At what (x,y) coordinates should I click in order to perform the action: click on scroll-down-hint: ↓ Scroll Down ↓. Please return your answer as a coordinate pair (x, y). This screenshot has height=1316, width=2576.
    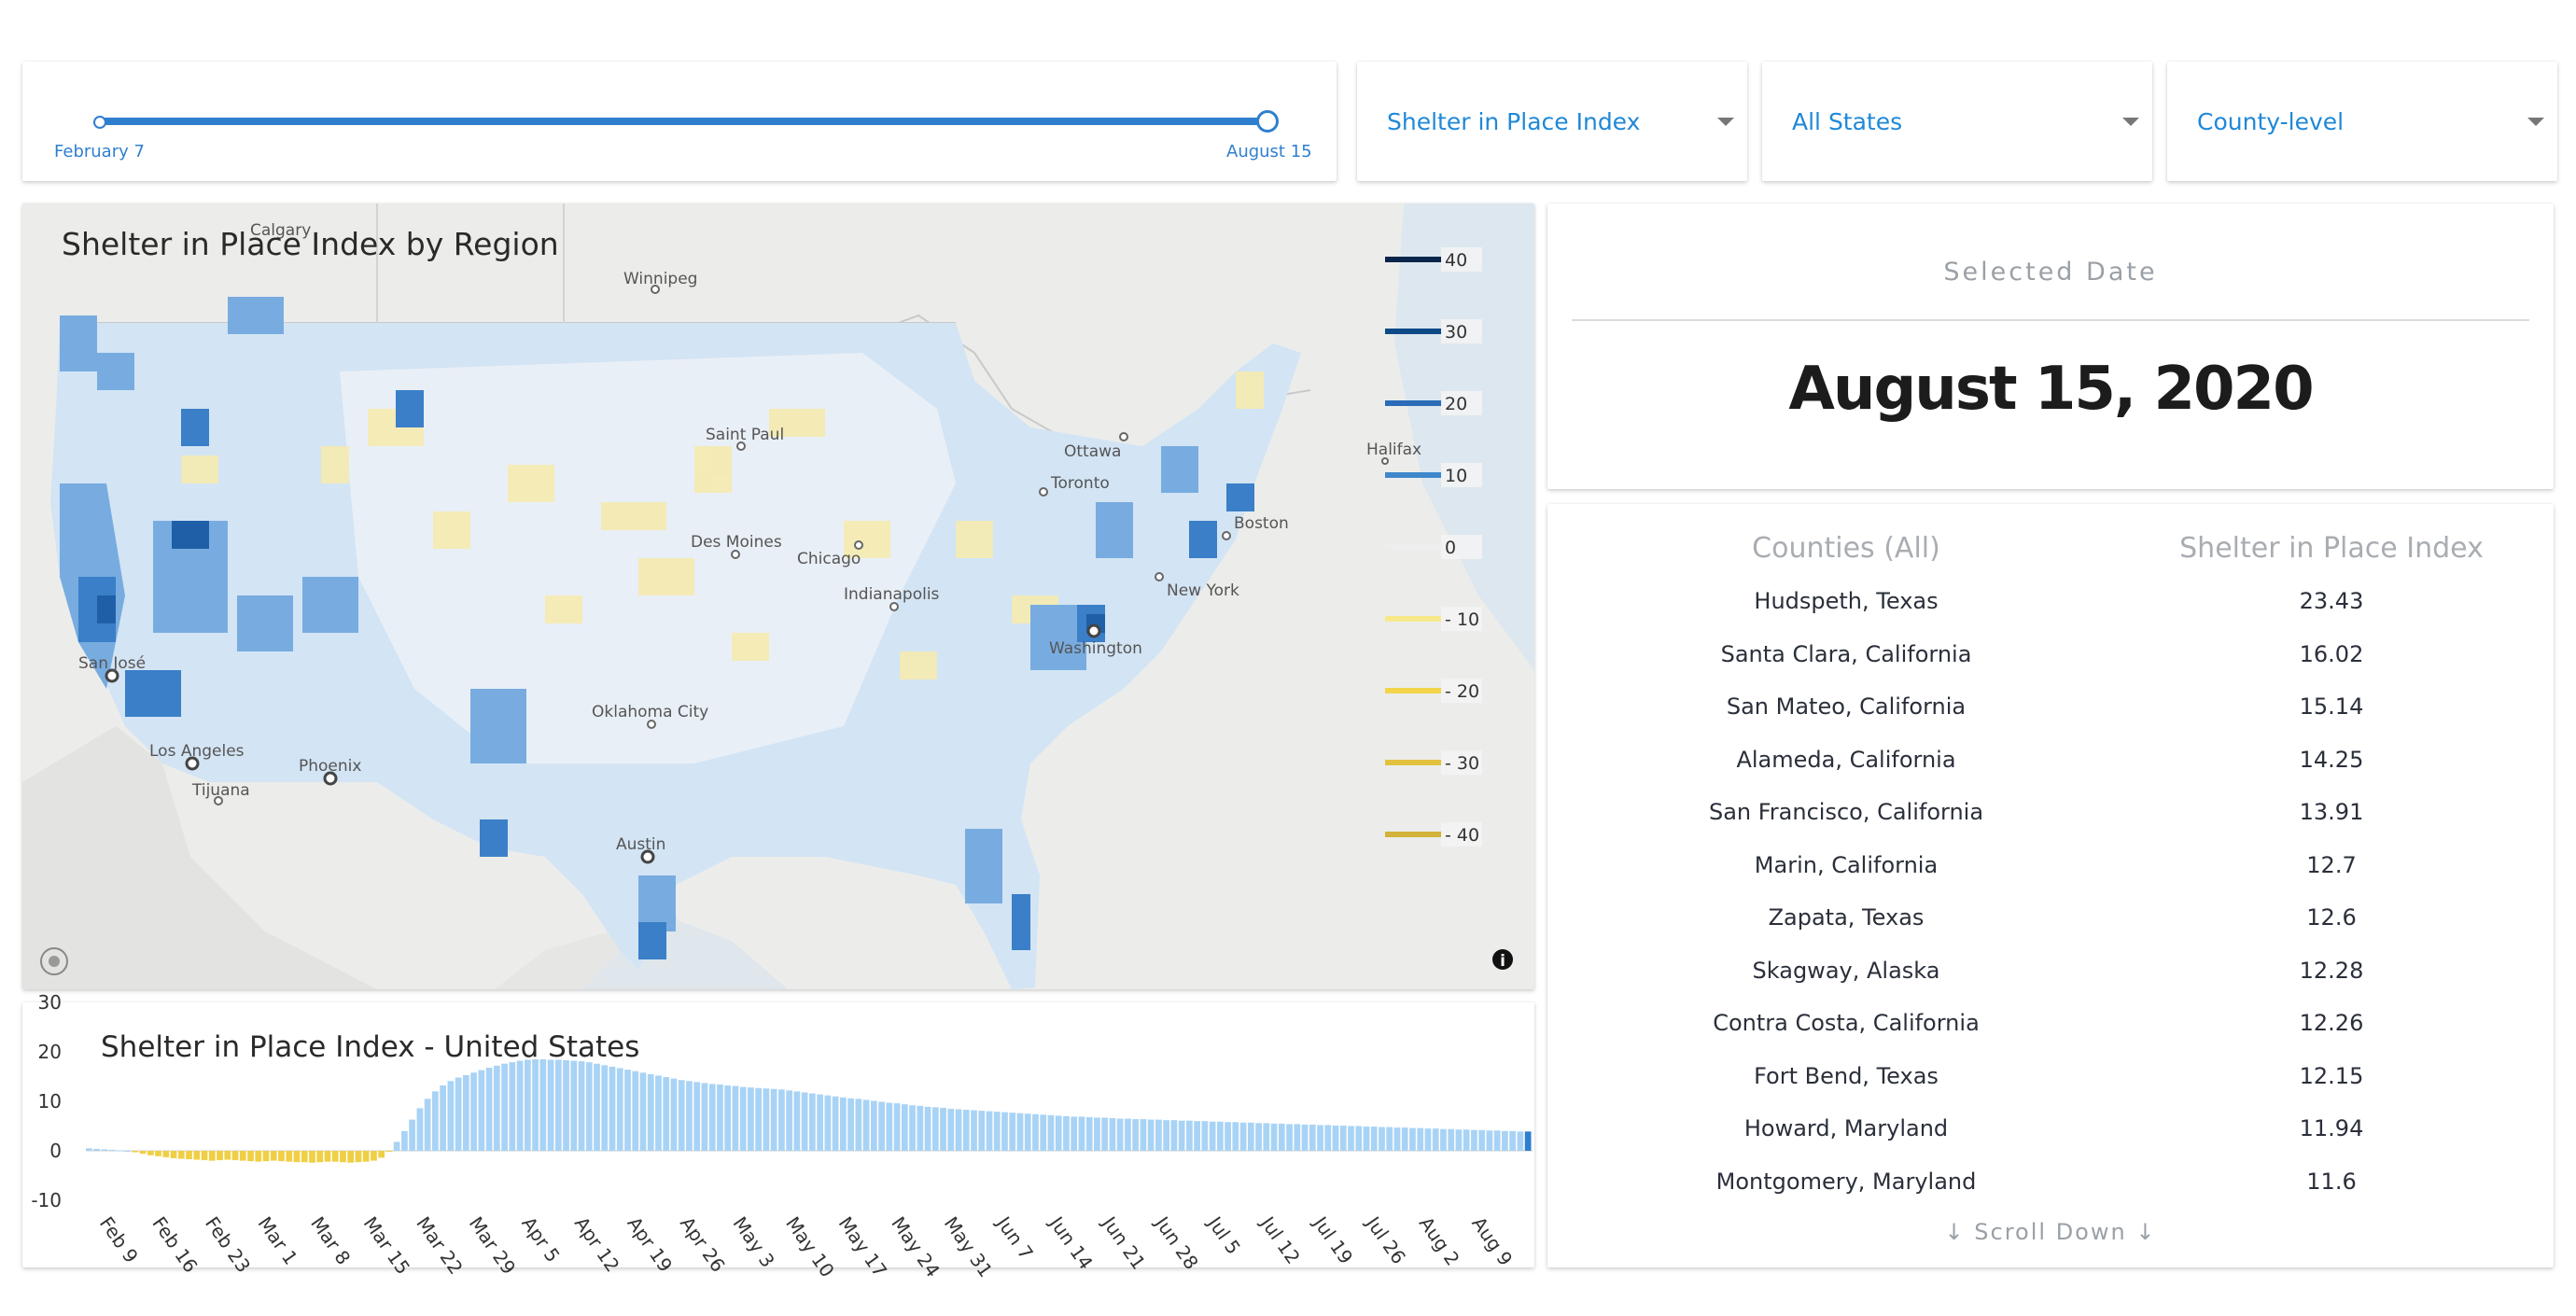
    Looking at the image, I should click on (2050, 1232).